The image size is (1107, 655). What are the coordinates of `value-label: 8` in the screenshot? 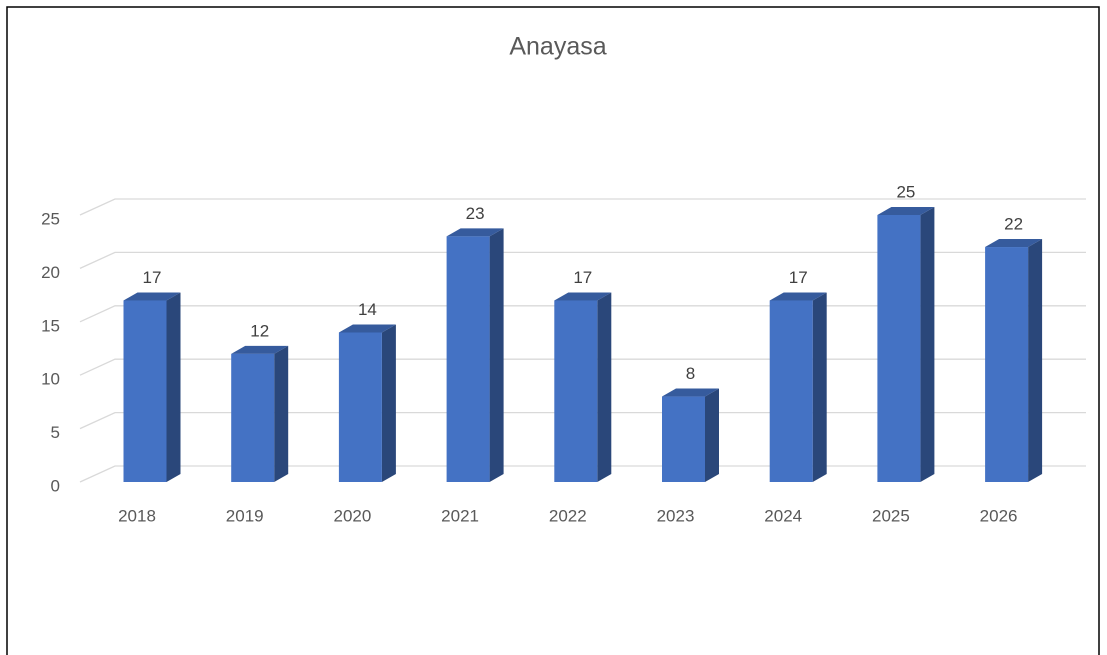 It's located at (690, 373).